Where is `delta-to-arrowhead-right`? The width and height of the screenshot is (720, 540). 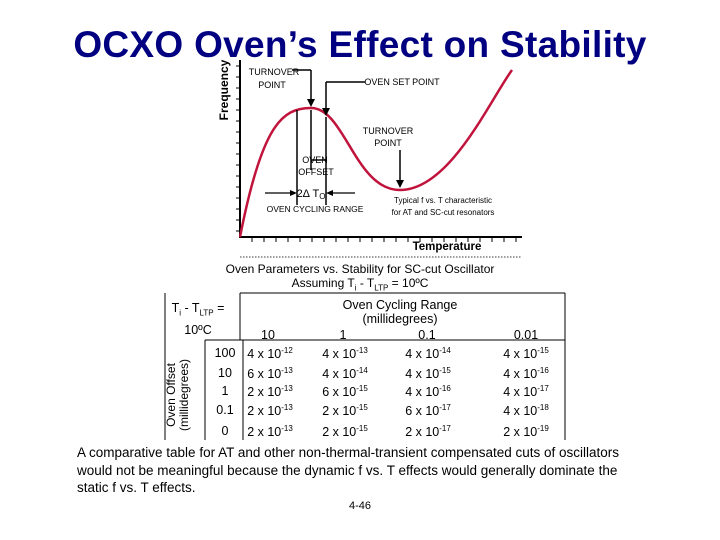 delta-to-arrowhead-right is located at coordinates (329, 193).